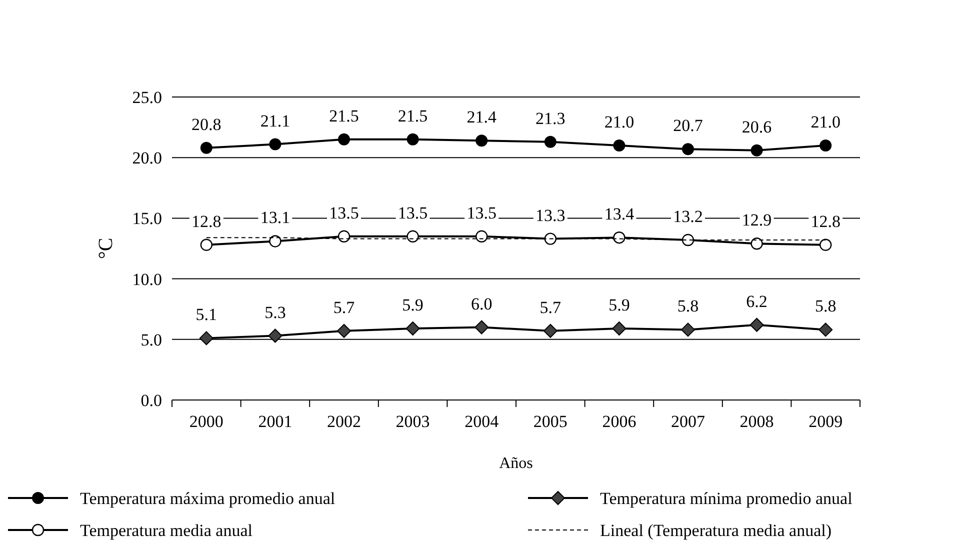  I want to click on legend-label: Temperatura mínima promedio anual, so click(726, 498).